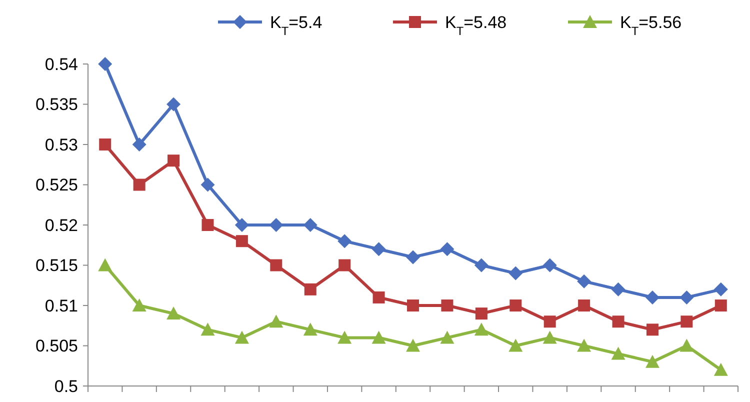 This screenshot has width=750, height=402. Describe the element at coordinates (61, 225) in the screenshot. I see `y-tick-label: 0.52` at that location.